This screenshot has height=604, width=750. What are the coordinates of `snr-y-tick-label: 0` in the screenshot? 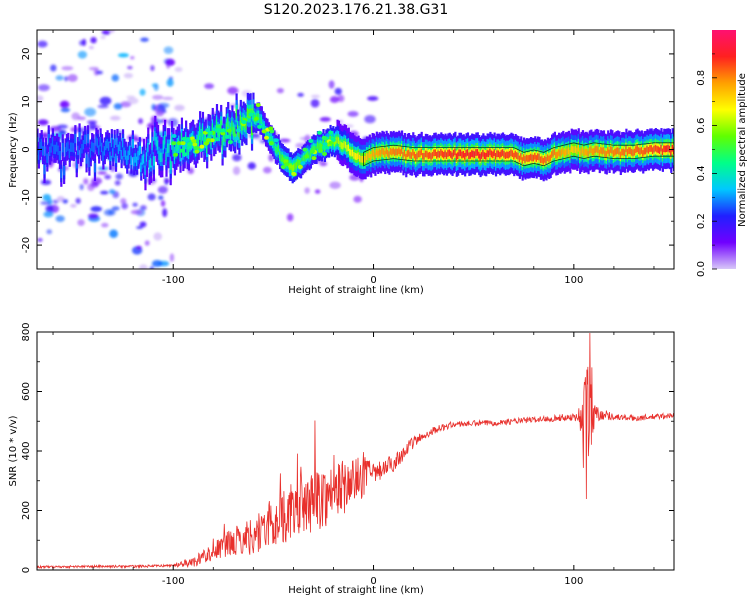 It's located at (26, 570).